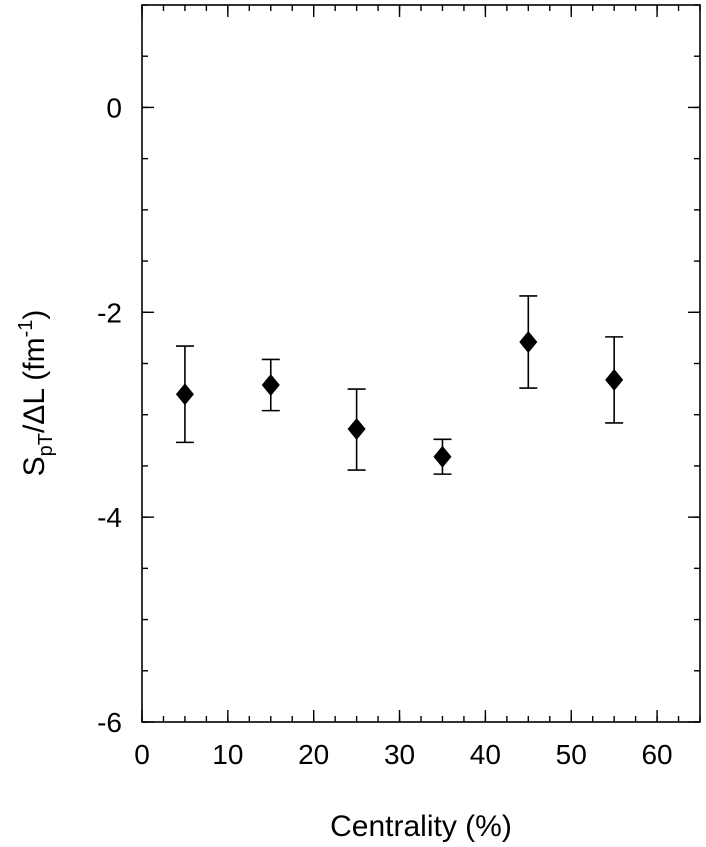 The image size is (706, 847). I want to click on x-tick-label: 60, so click(656, 754).